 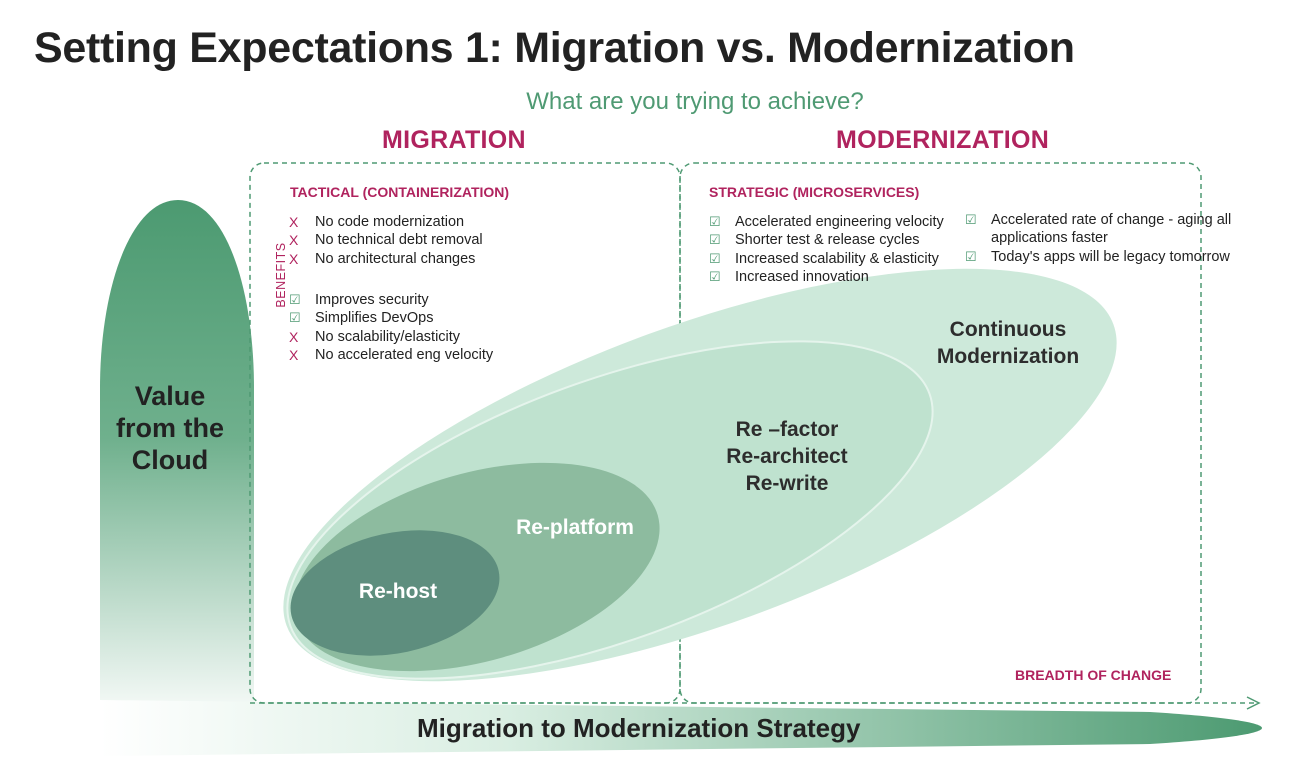 What do you see at coordinates (400, 192) in the screenshot?
I see `tactical-subheading: TACTICAL (CONTAINERIZATION)` at bounding box center [400, 192].